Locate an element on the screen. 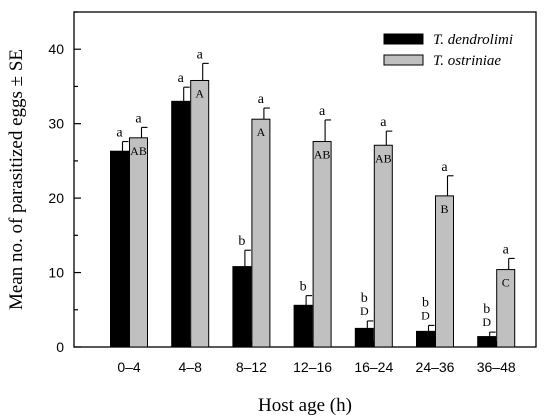 This screenshot has height=420, width=550. x-tick-label: 12–16 is located at coordinates (312, 367).